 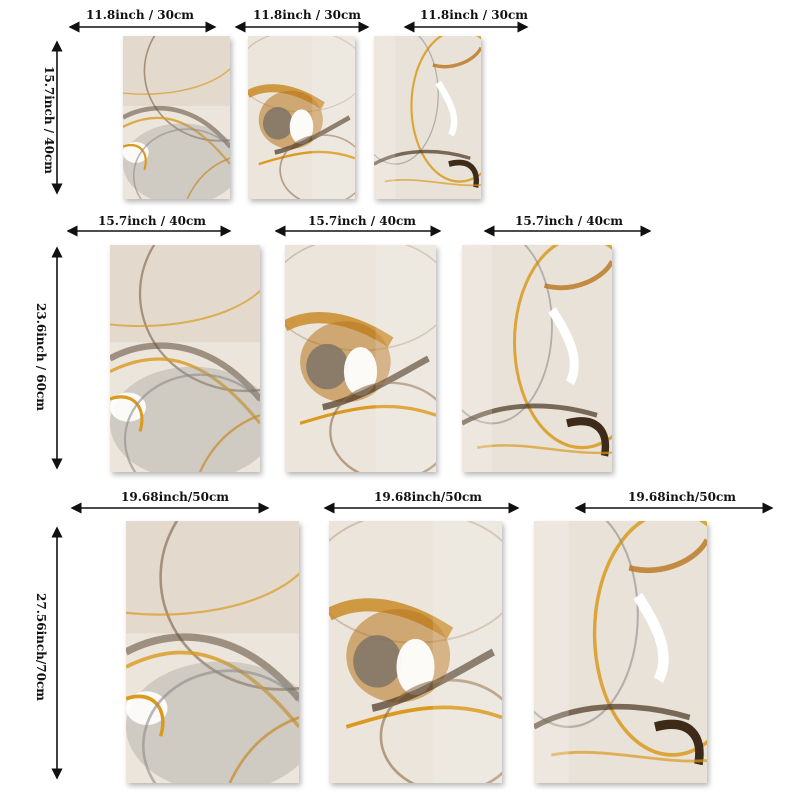 I want to click on height-label: 15.7inch / 40cm, so click(x=48, y=120).